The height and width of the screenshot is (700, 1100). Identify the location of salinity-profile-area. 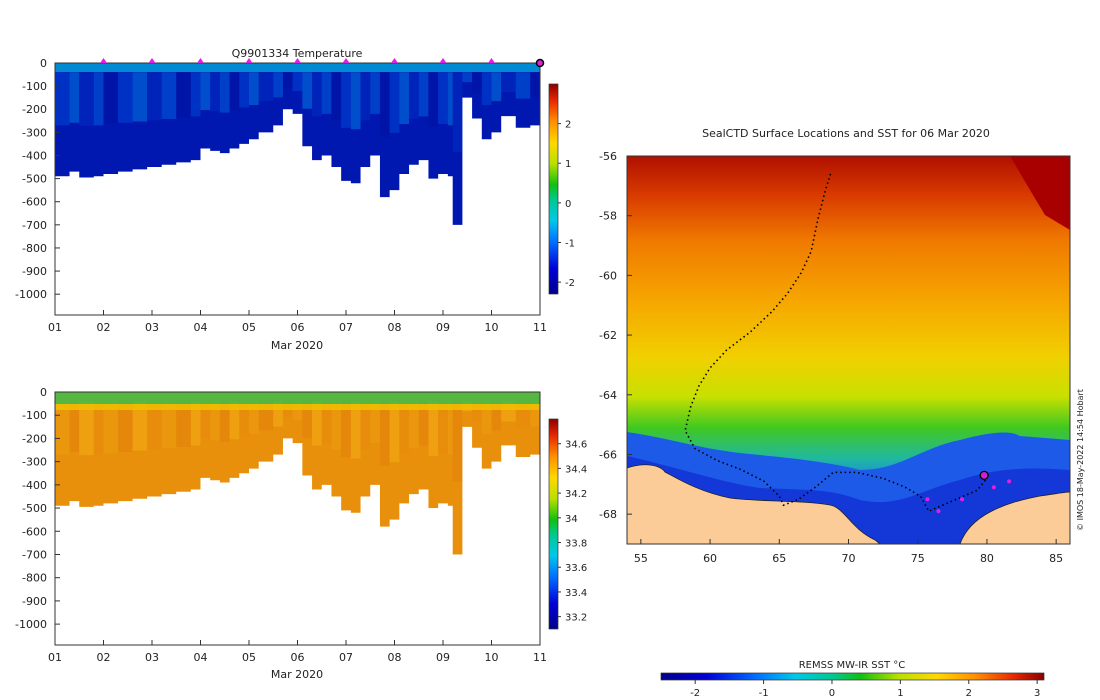
(297, 473).